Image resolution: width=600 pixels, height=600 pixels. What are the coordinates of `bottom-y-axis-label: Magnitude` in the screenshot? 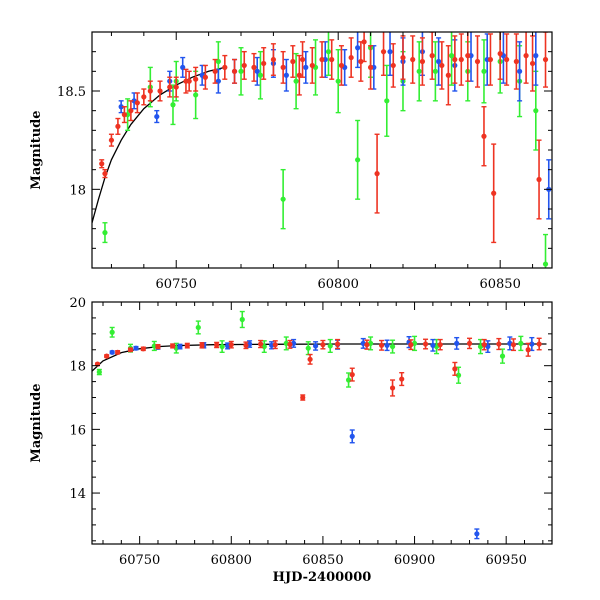 It's located at (36, 422).